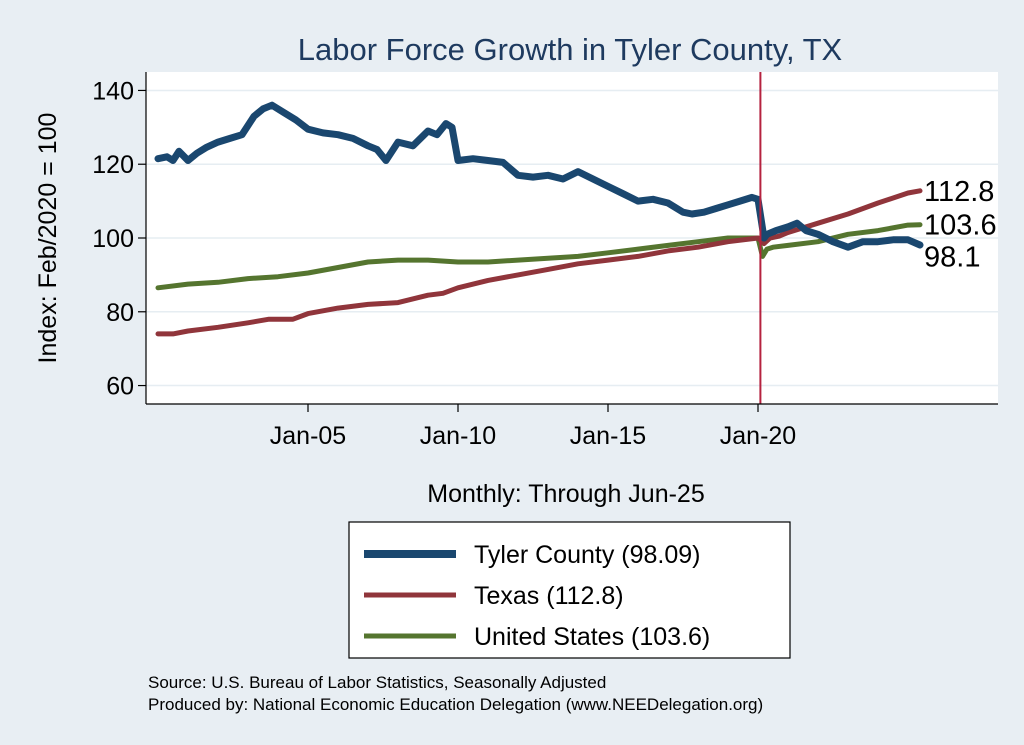 The height and width of the screenshot is (745, 1024). What do you see at coordinates (549, 596) in the screenshot?
I see `legend-label-texas: Texas (112.8)` at bounding box center [549, 596].